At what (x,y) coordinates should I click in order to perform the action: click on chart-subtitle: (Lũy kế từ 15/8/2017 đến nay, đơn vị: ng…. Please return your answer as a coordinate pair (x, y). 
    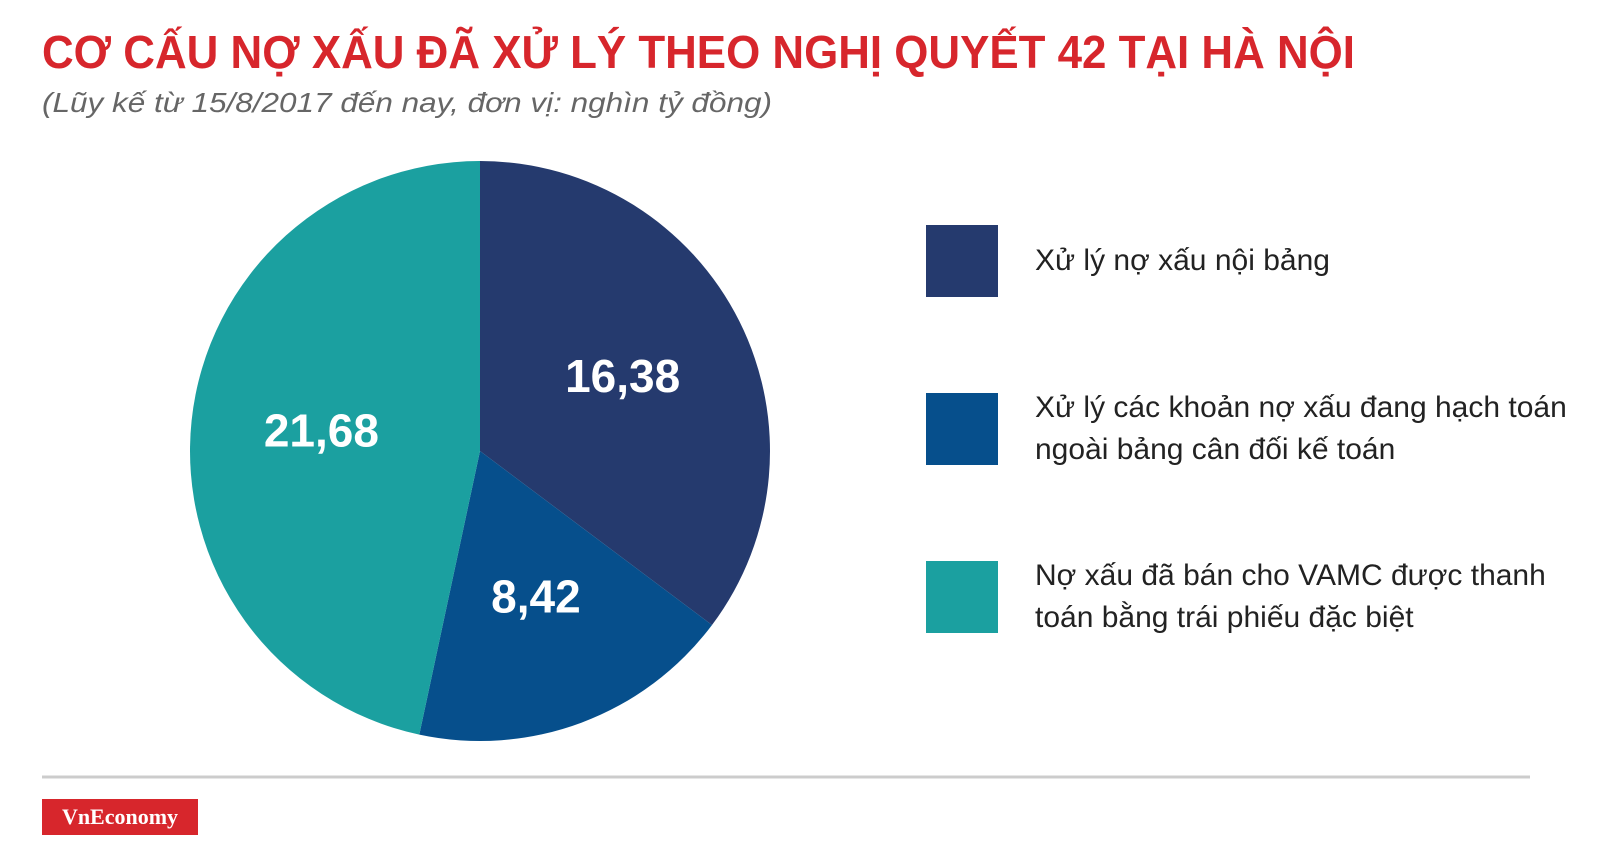
    Looking at the image, I should click on (407, 102).